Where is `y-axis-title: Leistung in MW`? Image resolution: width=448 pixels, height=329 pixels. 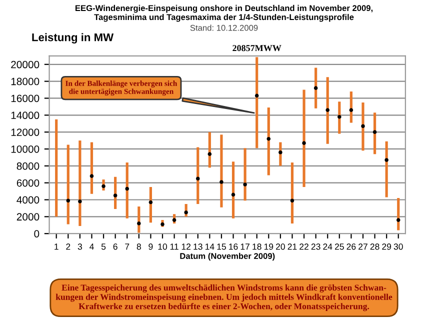 y-axis-title: Leistung in MW is located at coordinates (73, 38).